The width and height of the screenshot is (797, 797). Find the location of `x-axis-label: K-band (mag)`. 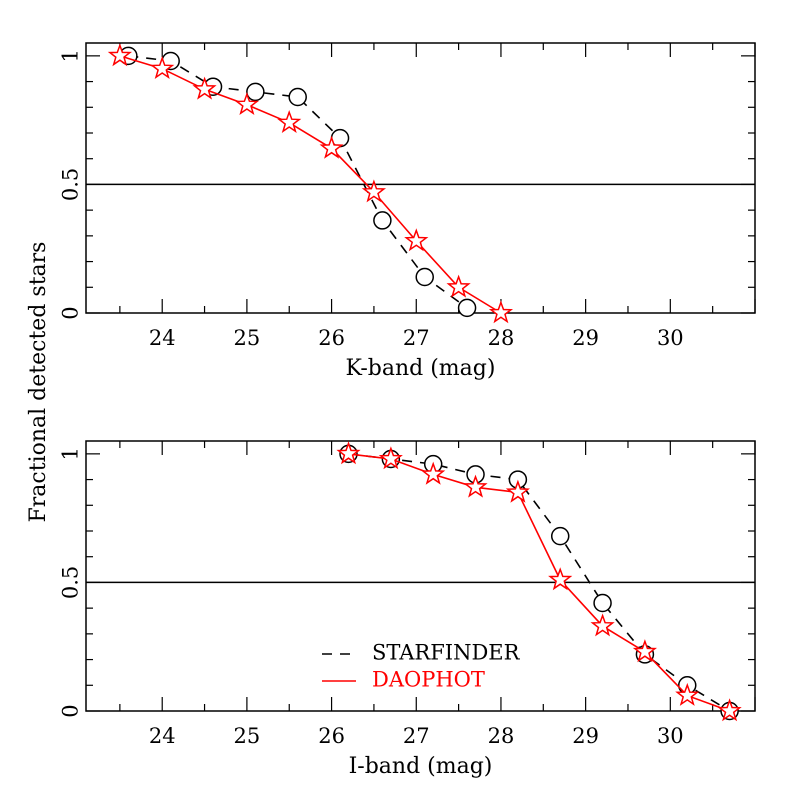

x-axis-label: K-band (mag) is located at coordinates (421, 368).